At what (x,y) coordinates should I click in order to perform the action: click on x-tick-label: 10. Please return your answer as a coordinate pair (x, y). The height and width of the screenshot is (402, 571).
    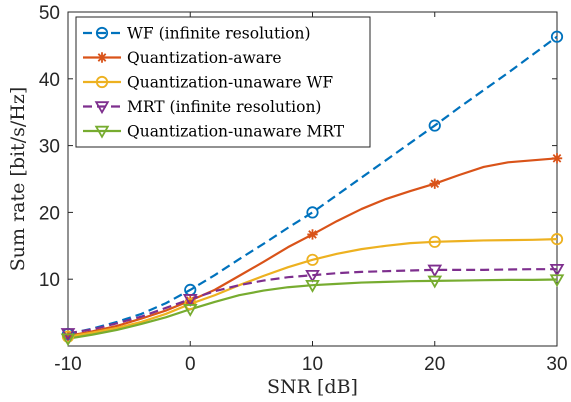
    Looking at the image, I should click on (312, 364).